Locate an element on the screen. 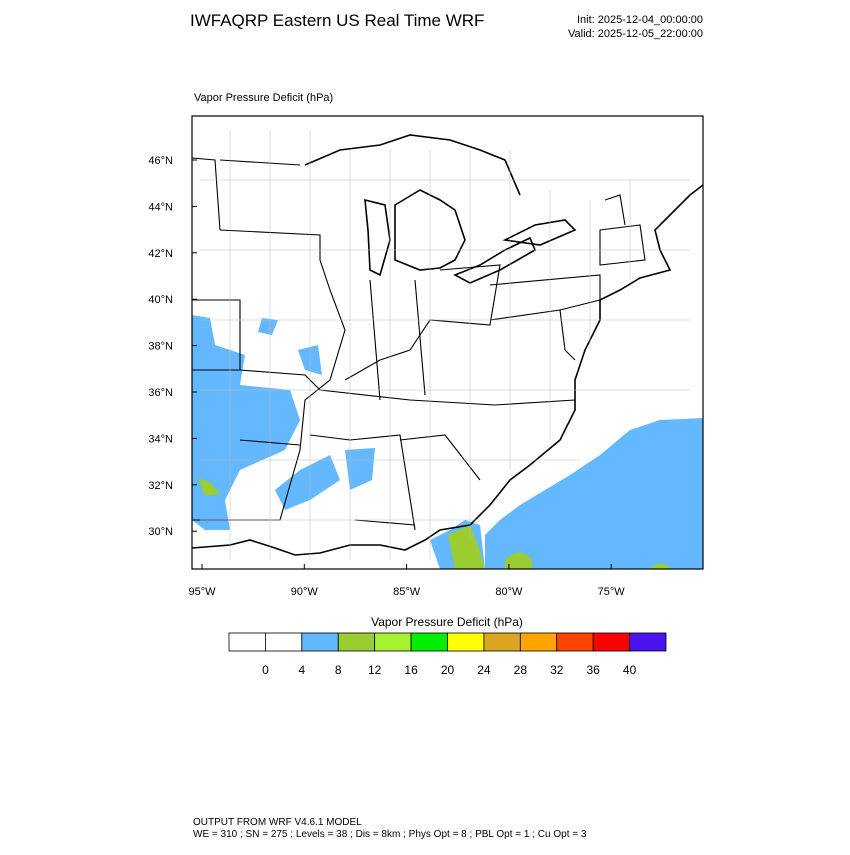  colorbar-tick-label: 28 is located at coordinates (521, 670).